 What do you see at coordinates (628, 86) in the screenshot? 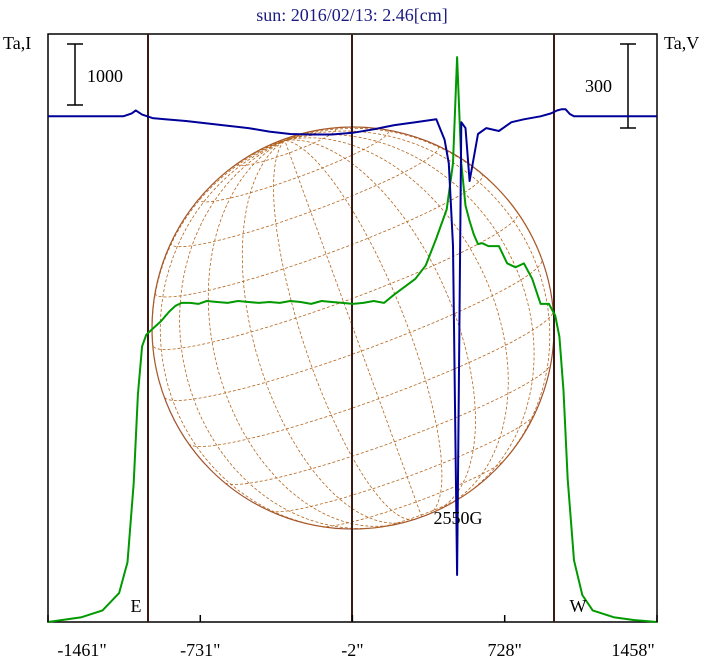
I see `right-scale-bar` at bounding box center [628, 86].